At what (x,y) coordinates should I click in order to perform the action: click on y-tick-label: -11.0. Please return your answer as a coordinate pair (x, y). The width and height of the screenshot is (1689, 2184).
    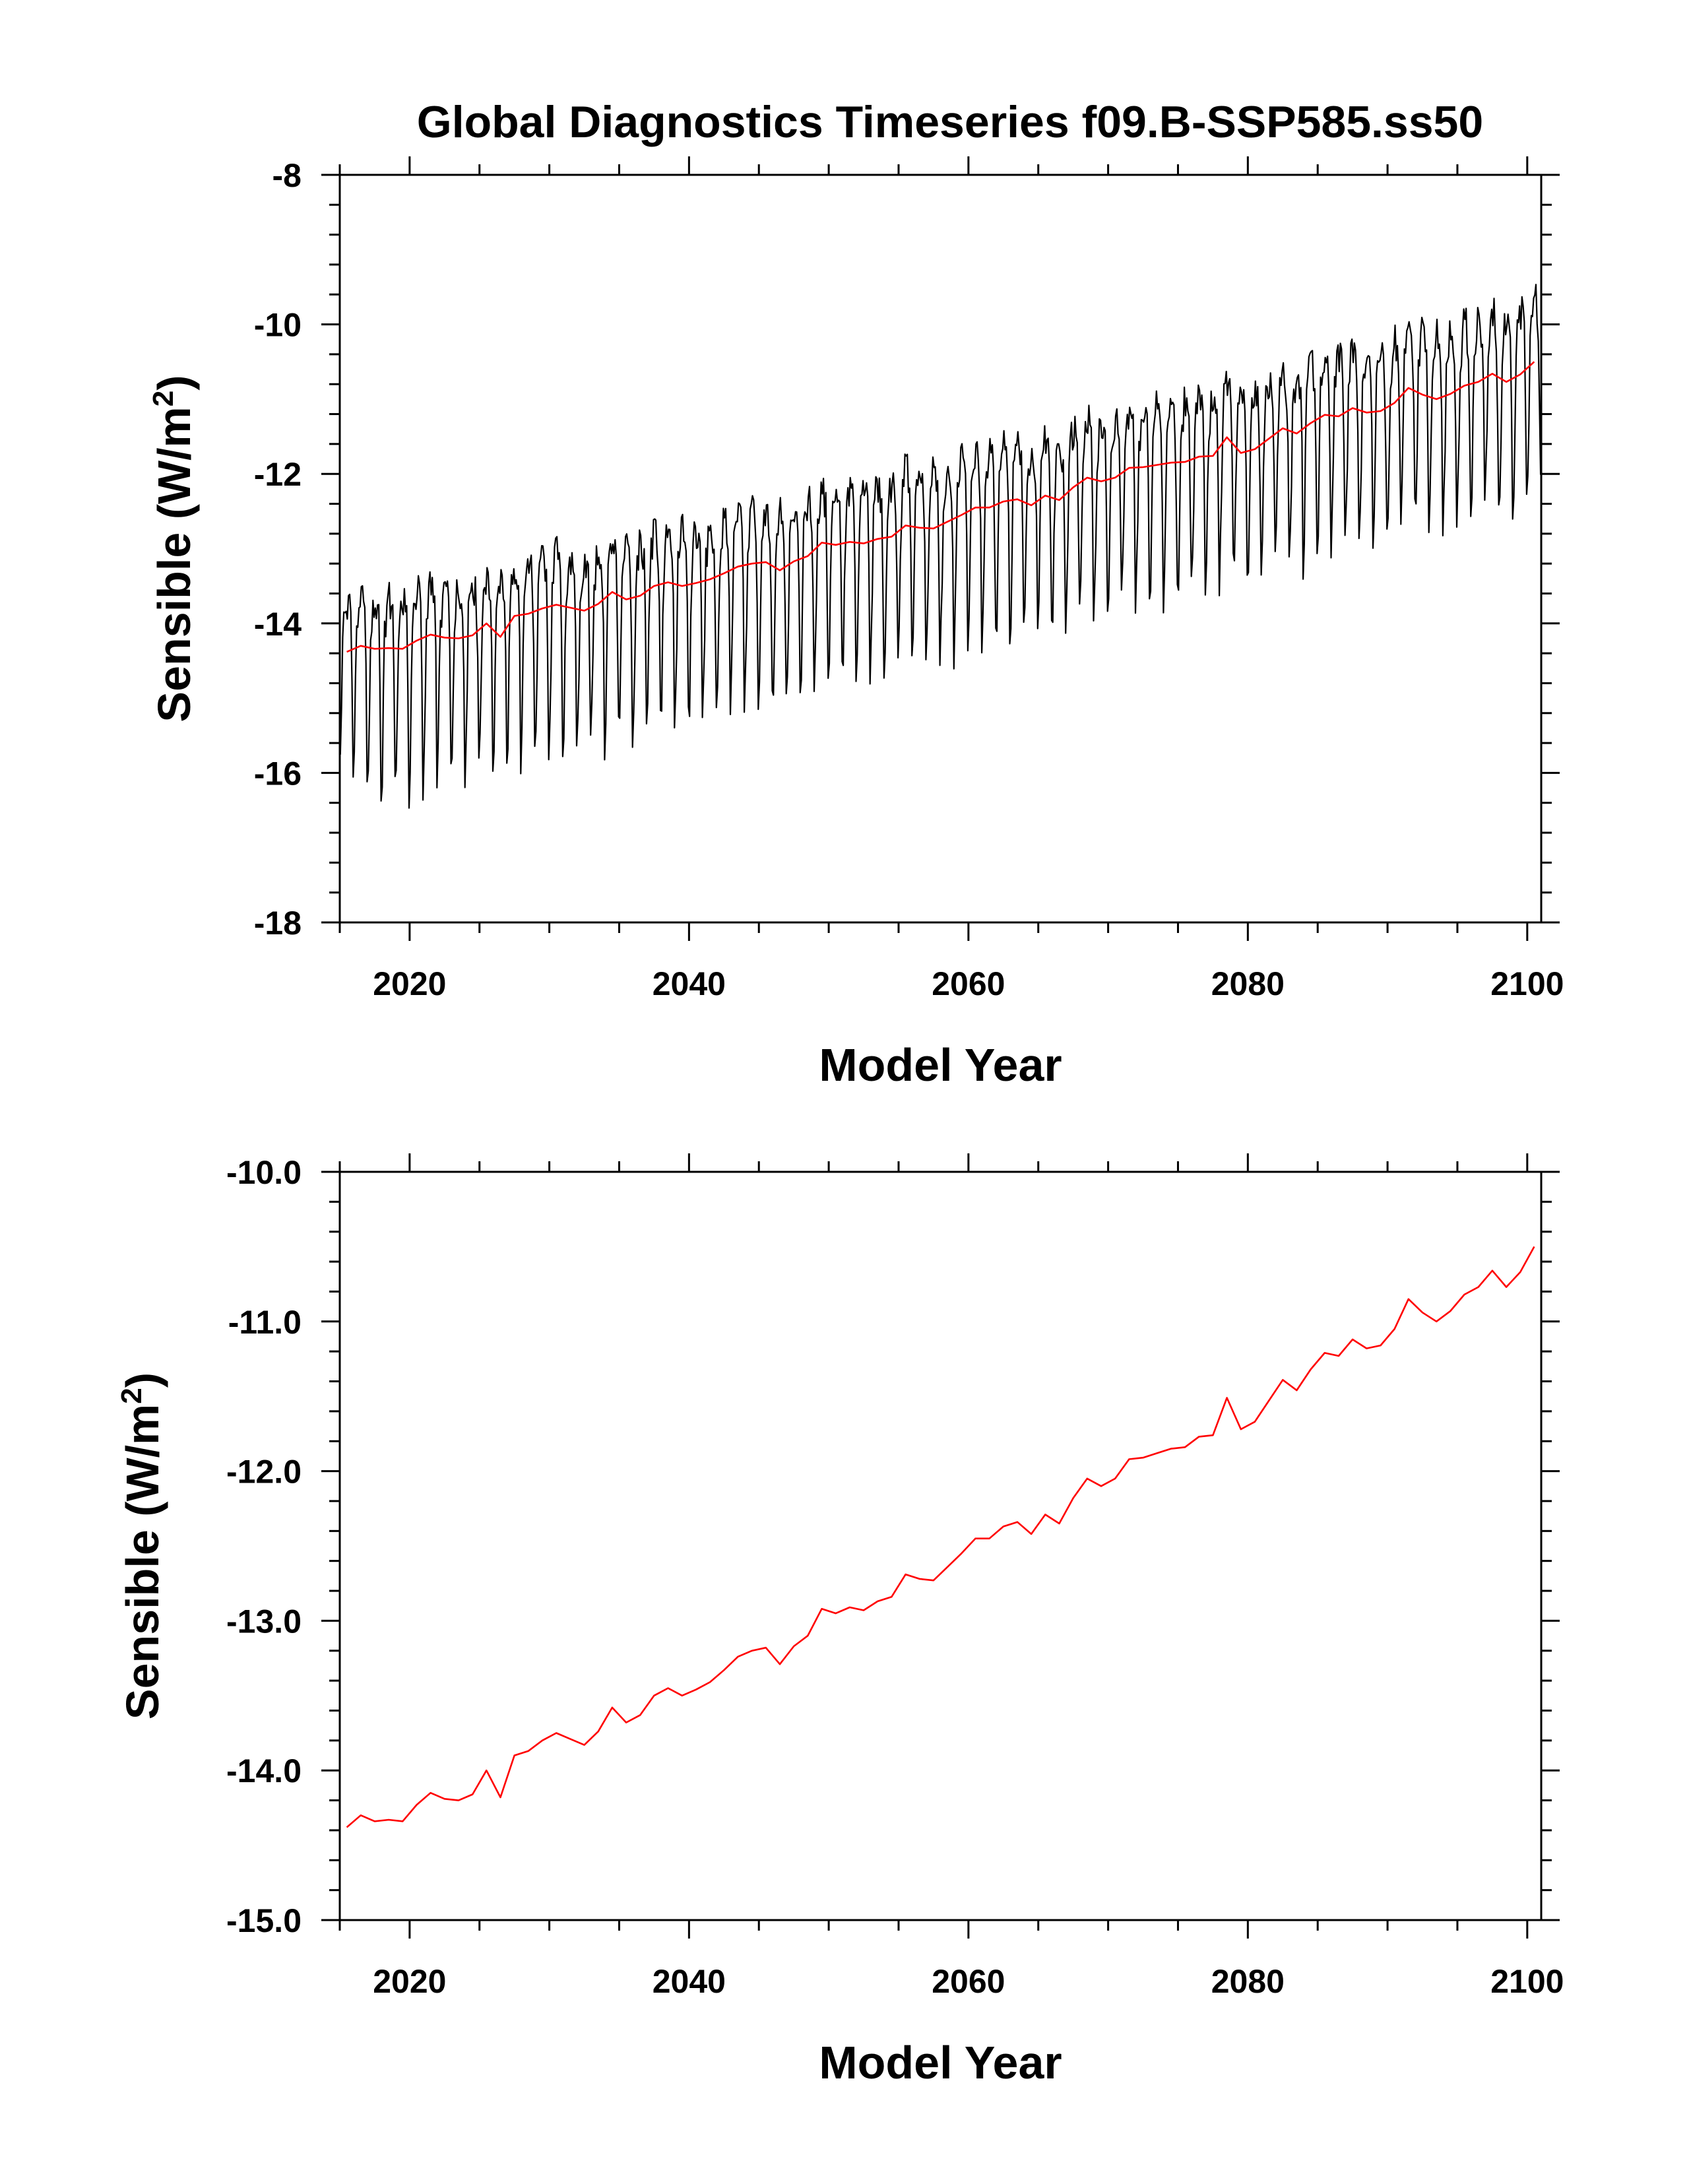
    Looking at the image, I should click on (265, 1322).